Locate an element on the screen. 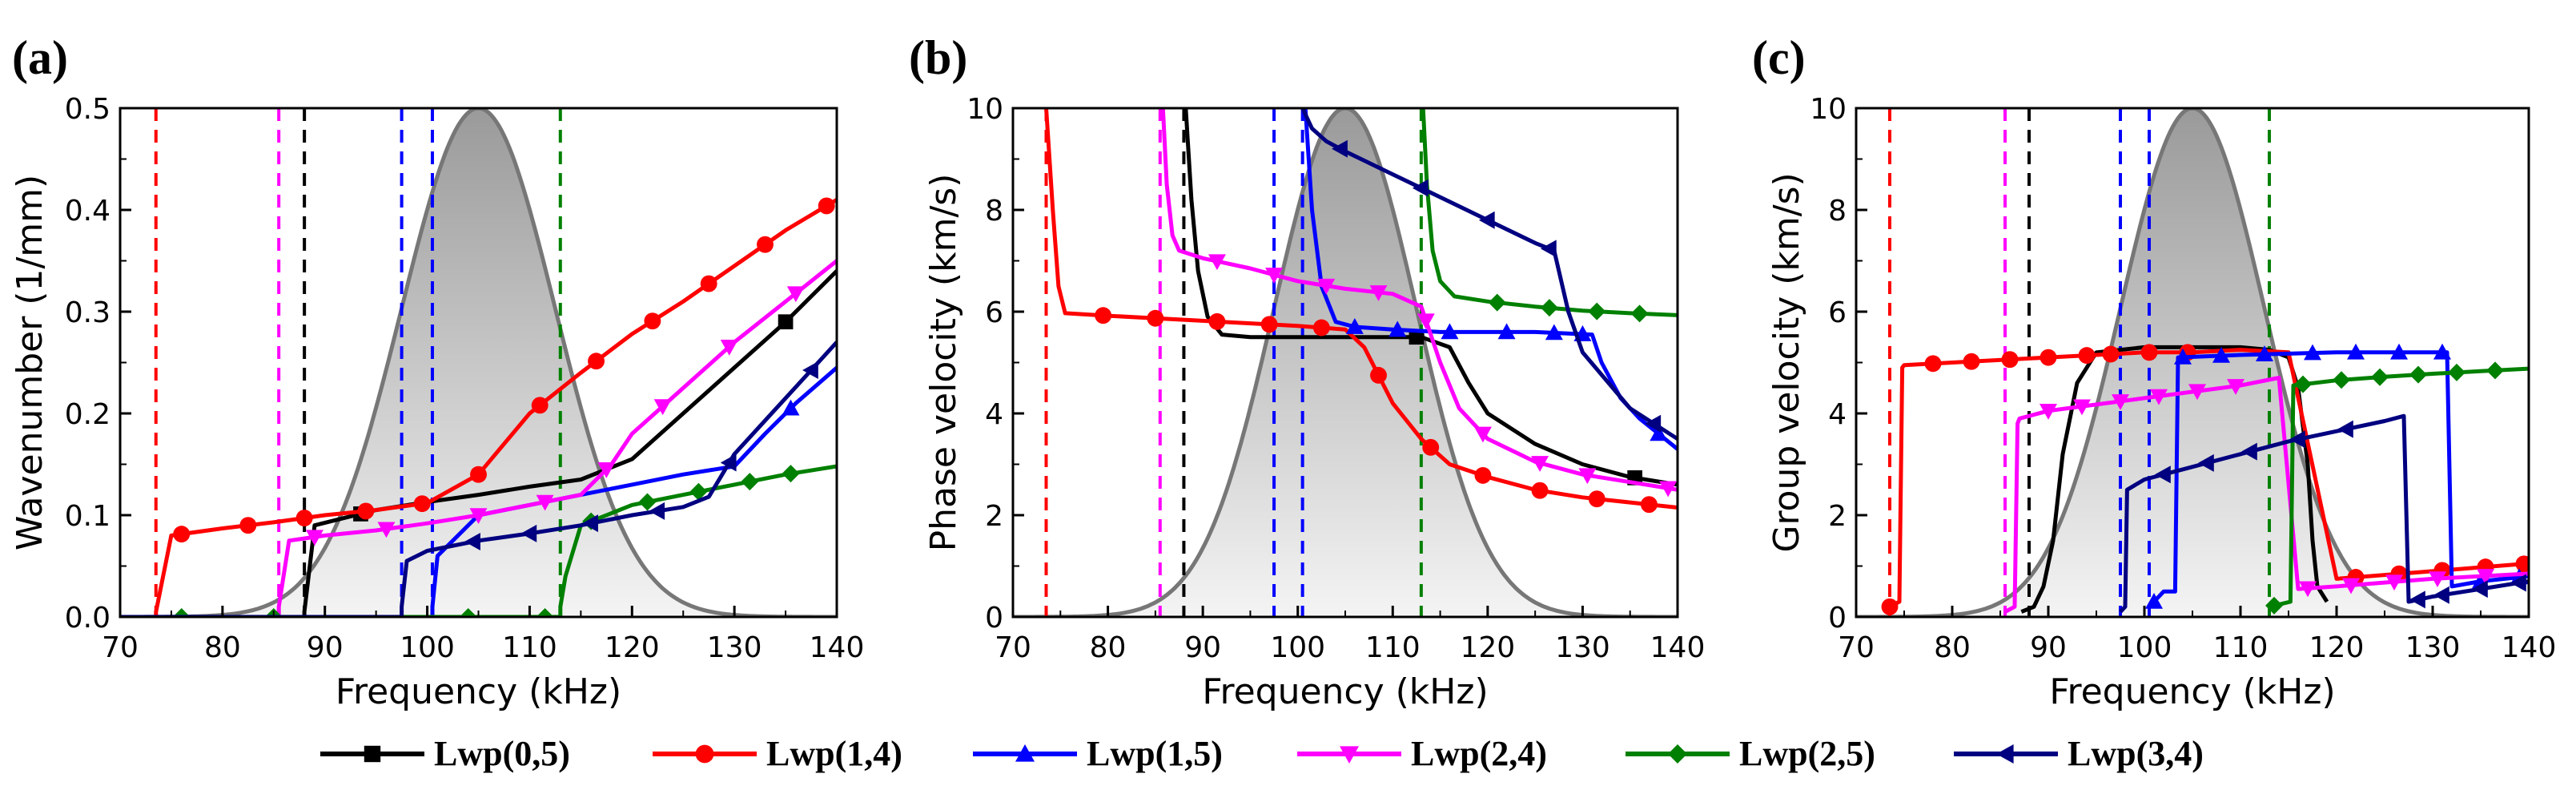 The height and width of the screenshot is (798, 2576). legend-label: Lwp(0,5) is located at coordinates (502, 753).